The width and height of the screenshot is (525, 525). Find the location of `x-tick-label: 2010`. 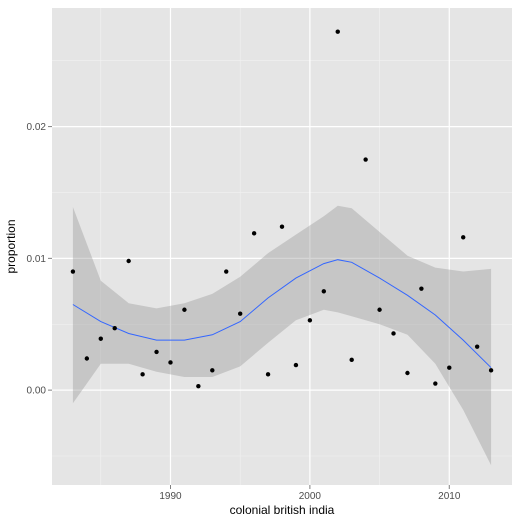

x-tick-label: 2010 is located at coordinates (449, 496).